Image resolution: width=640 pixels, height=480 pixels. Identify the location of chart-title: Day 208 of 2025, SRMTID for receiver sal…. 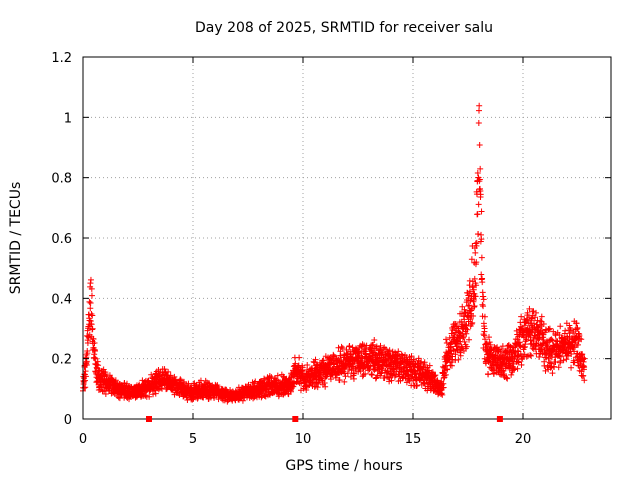
(344, 28).